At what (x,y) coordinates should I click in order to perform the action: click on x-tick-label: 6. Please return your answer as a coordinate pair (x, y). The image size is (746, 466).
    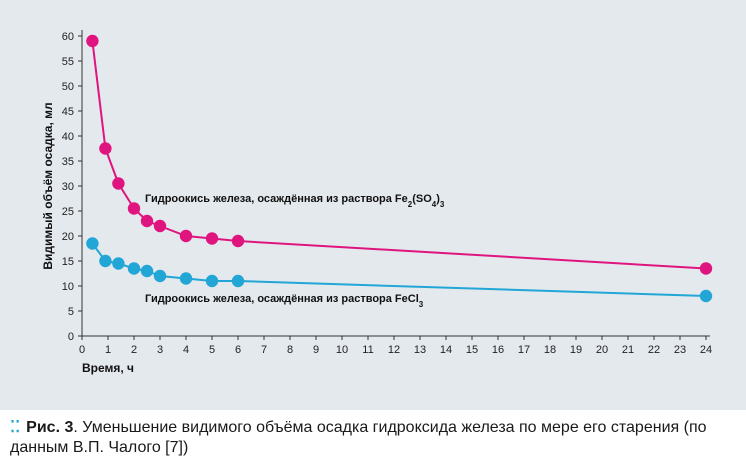
    Looking at the image, I should click on (238, 350).